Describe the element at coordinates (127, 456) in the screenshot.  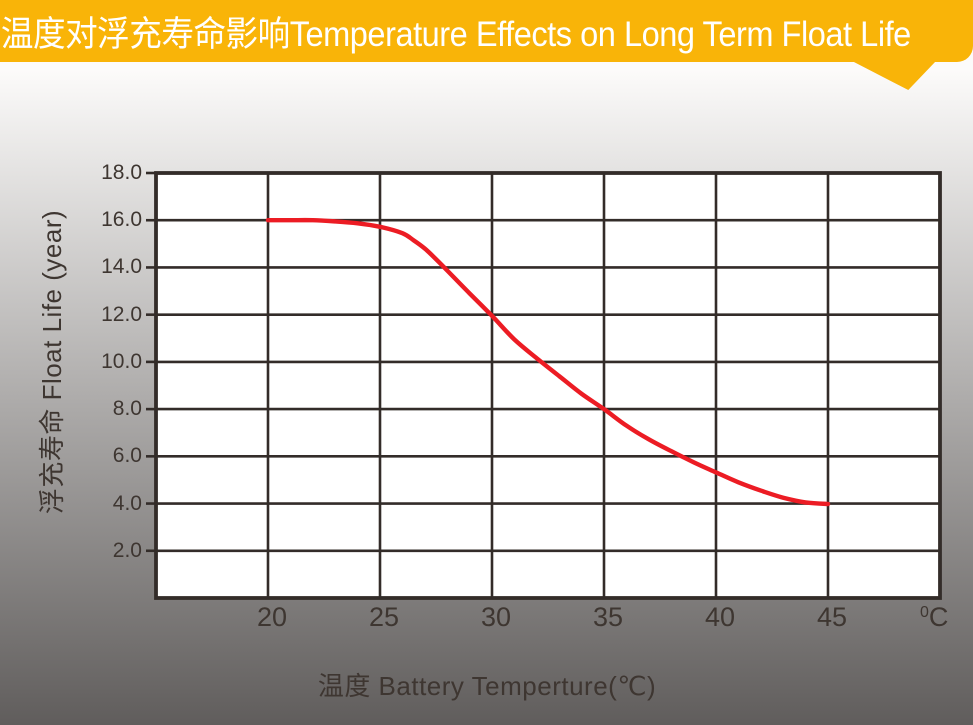
I see `y-tick-label: 6.0` at that location.